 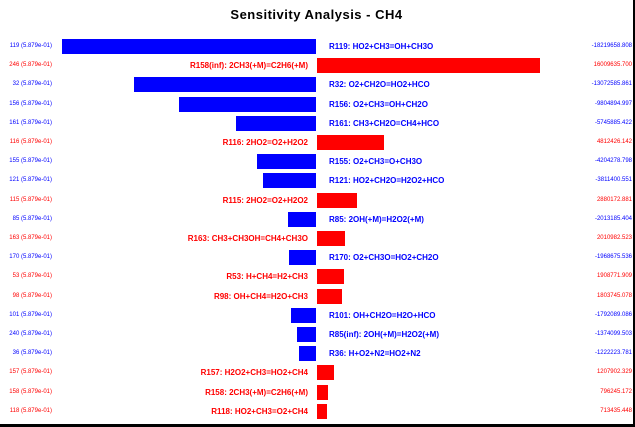 I want to click on reaction-index-label: 157 (5.879e-01), so click(x=30, y=372).